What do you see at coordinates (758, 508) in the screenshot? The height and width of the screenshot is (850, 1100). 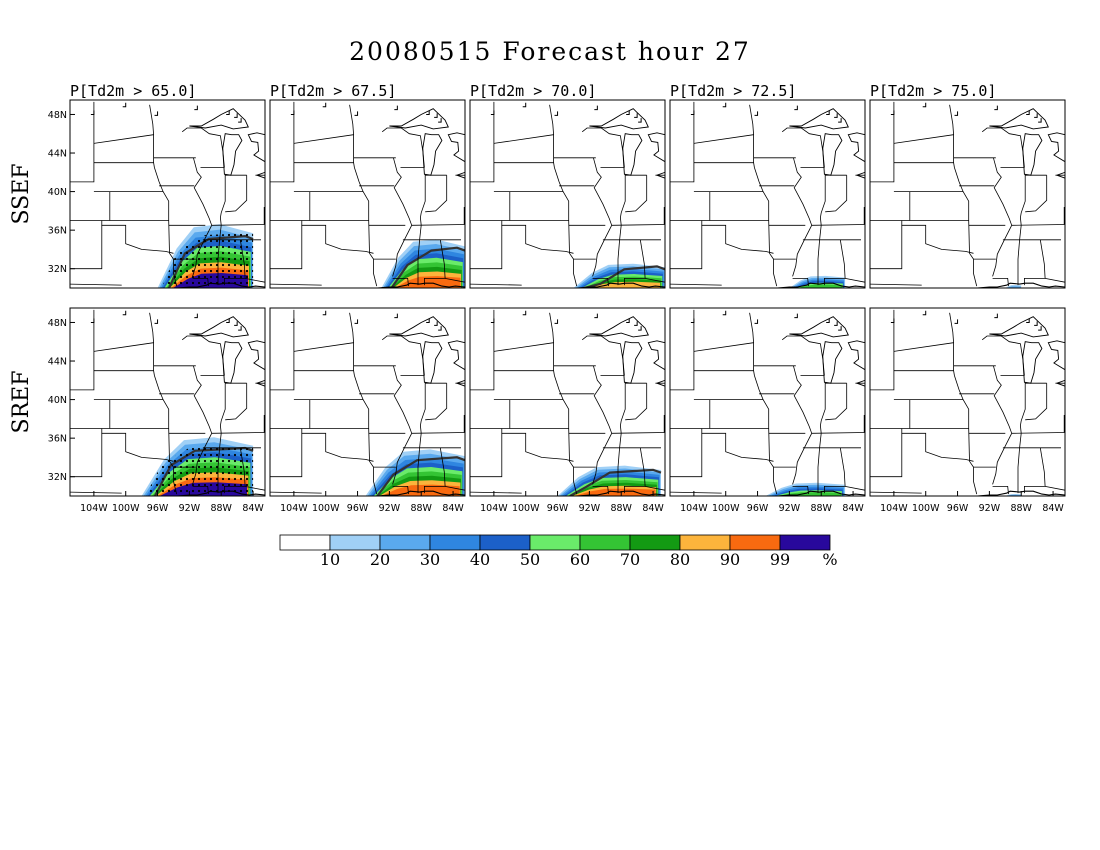 I see `lon-tick-label: 96W` at bounding box center [758, 508].